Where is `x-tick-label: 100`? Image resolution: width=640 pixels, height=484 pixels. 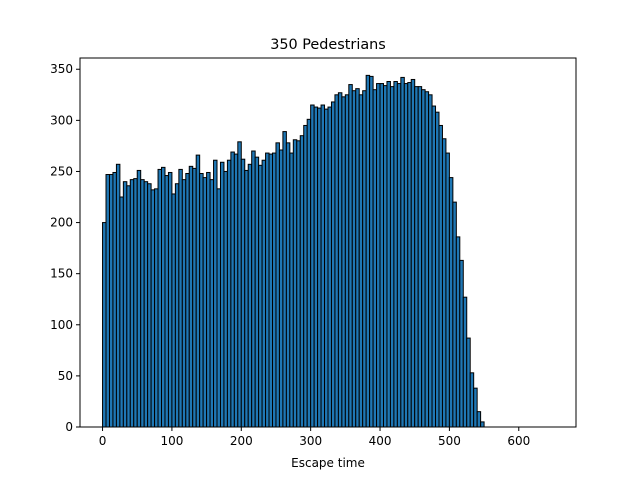
x-tick-label: 100 is located at coordinates (171, 441).